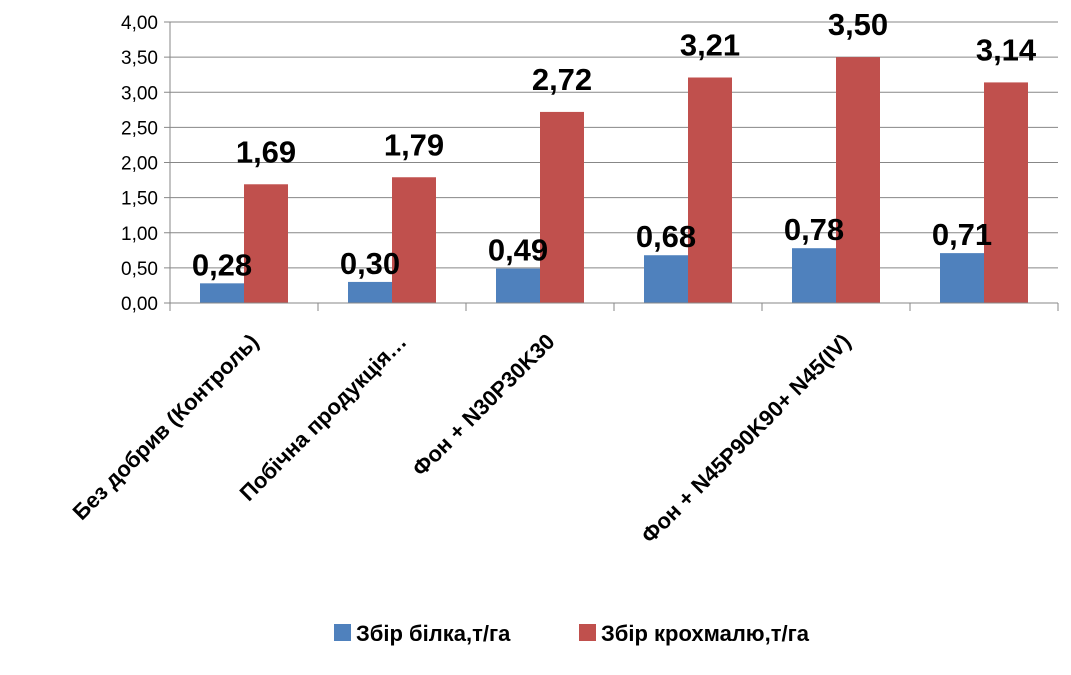 The height and width of the screenshot is (675, 1071). What do you see at coordinates (587, 632) in the screenshot?
I see `legend-swatch-starch` at bounding box center [587, 632].